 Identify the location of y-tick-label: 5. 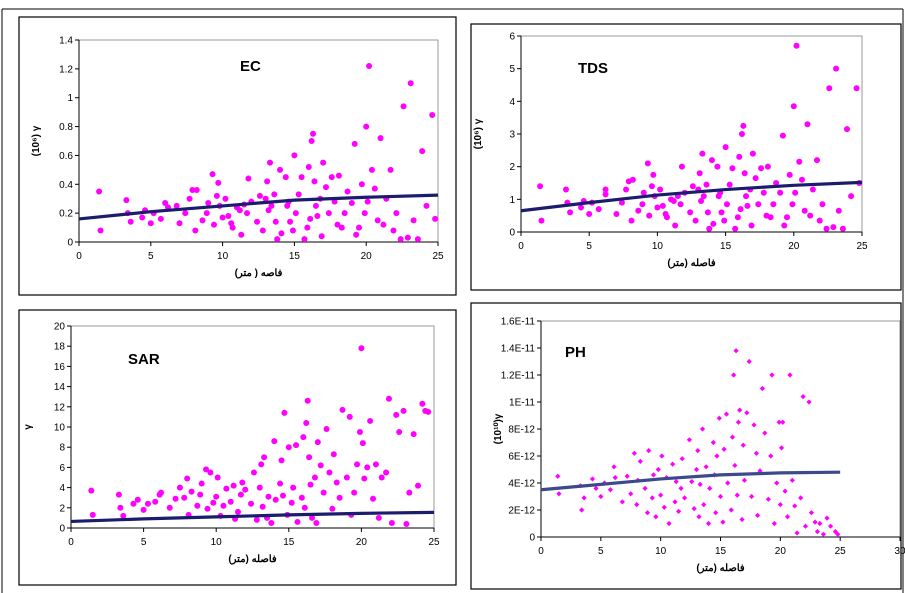
(512, 69).